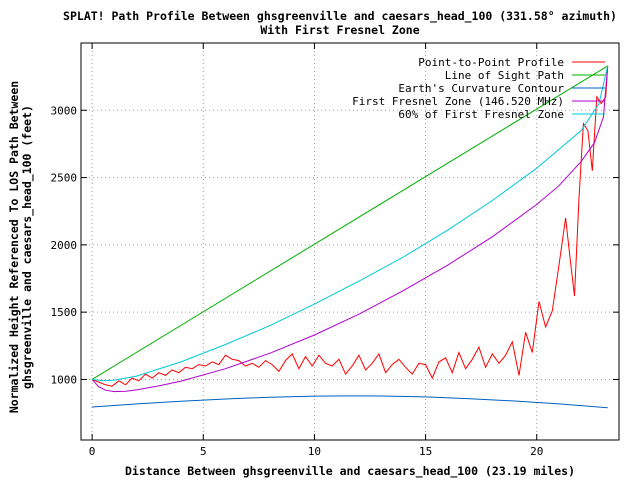 The height and width of the screenshot is (480, 640). What do you see at coordinates (481, 88) in the screenshot?
I see `legend-label: Earth's Curvature Contour` at bounding box center [481, 88].